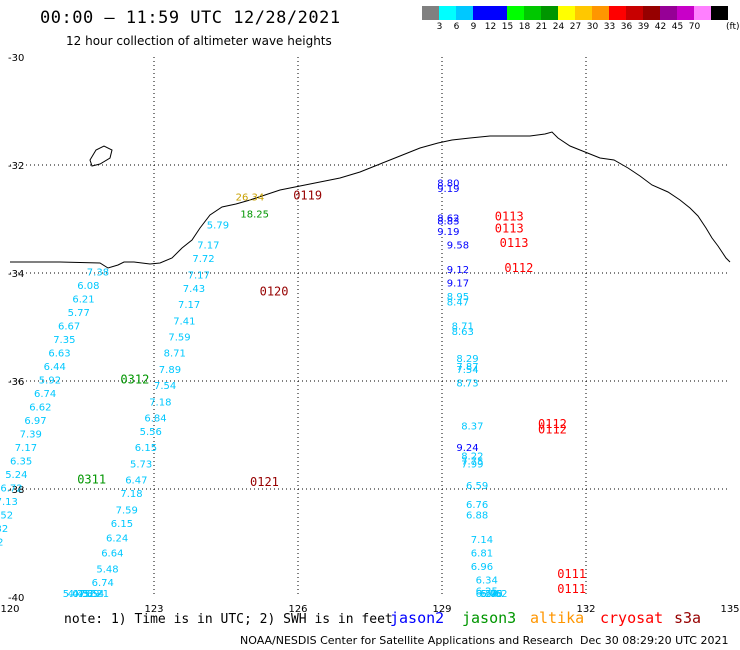 The image size is (740, 650). I want to click on wave-height-label: 6.45, so click(491, 594).